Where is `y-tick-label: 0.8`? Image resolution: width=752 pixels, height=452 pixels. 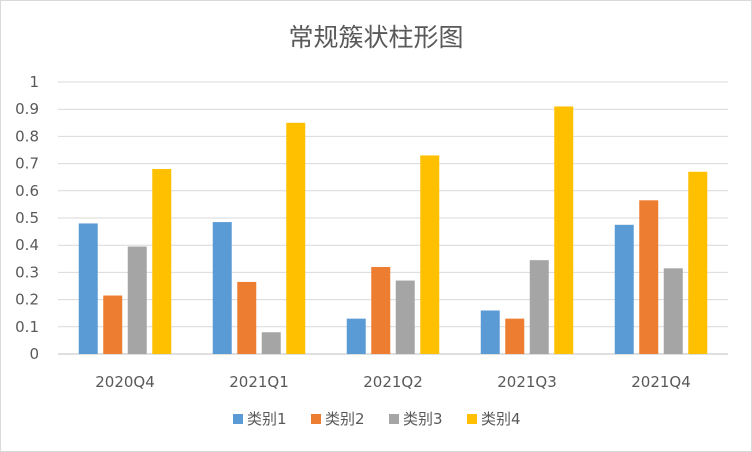 y-tick-label: 0.8 is located at coordinates (27, 136).